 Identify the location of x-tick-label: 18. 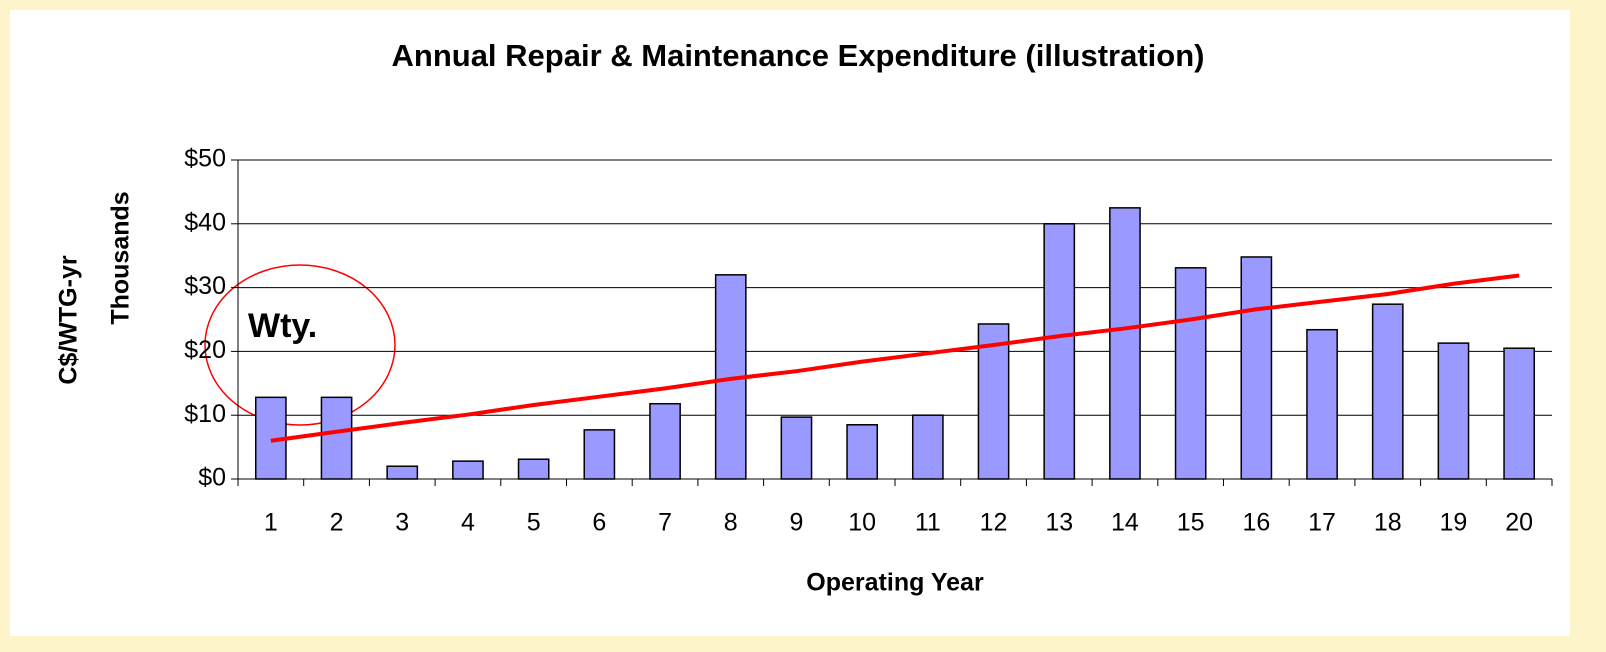
(1388, 523).